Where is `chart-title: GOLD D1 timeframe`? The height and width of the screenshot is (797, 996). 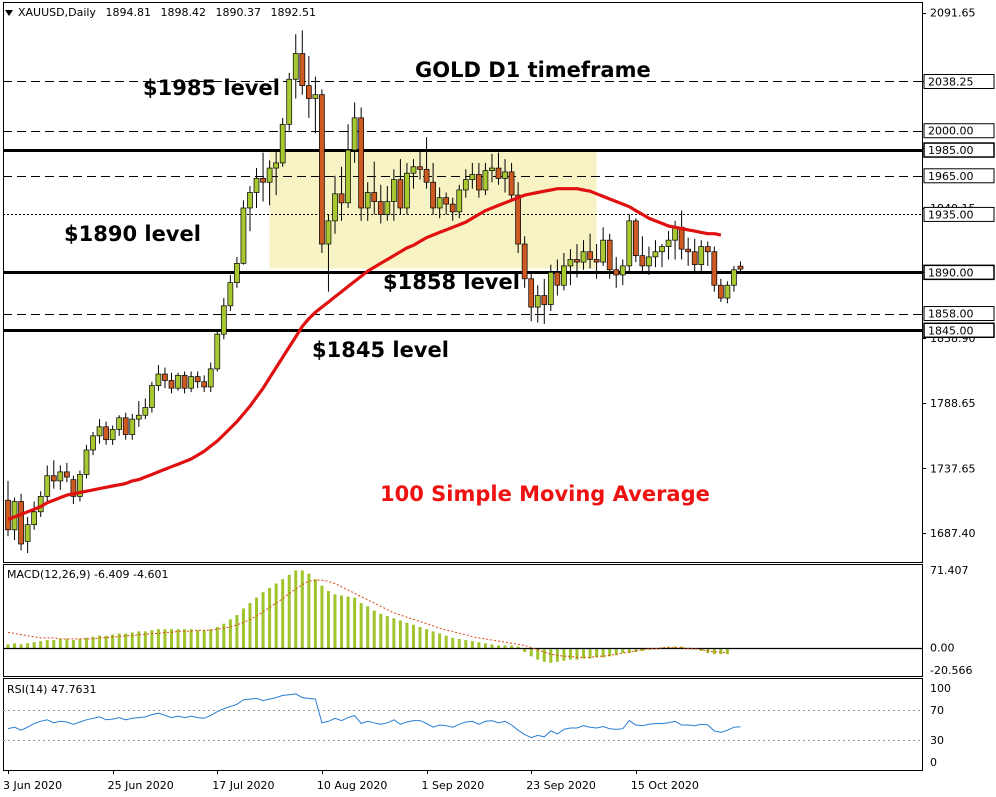 chart-title: GOLD D1 timeframe is located at coordinates (533, 70).